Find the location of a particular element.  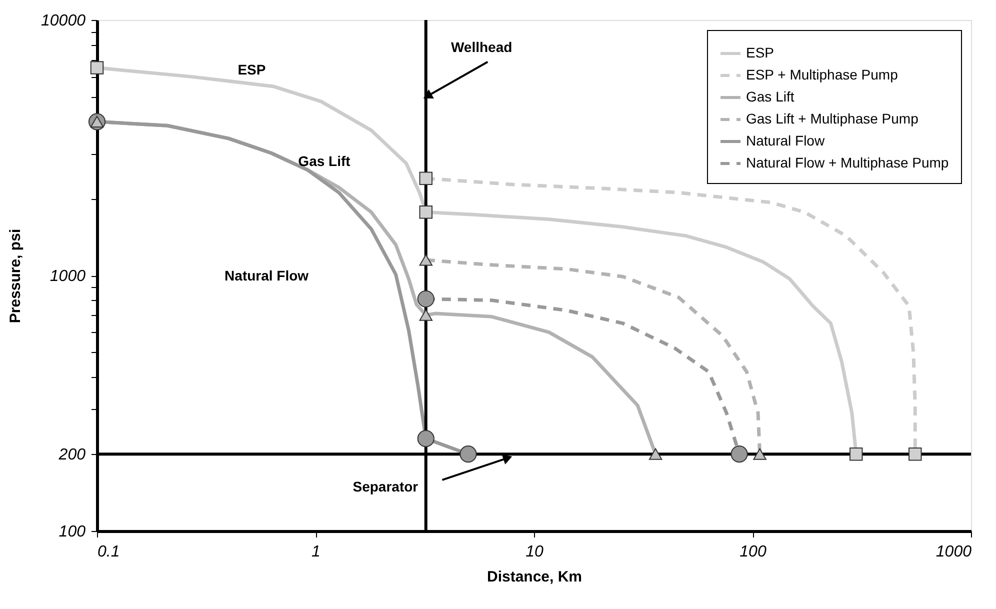

annotation: ESP is located at coordinates (252, 70).